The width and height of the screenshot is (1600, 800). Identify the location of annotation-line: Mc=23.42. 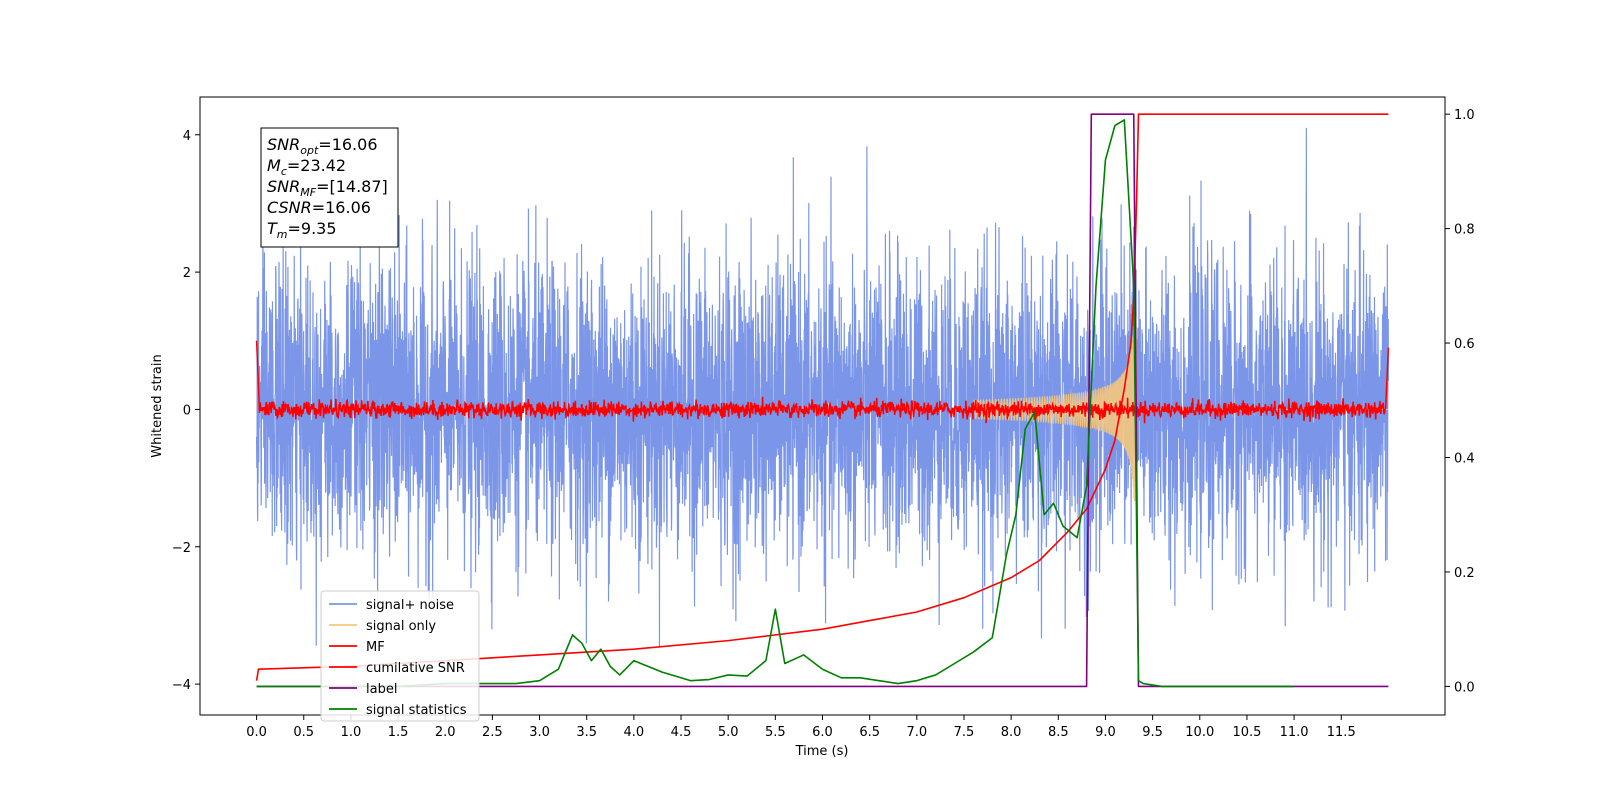
(306, 167).